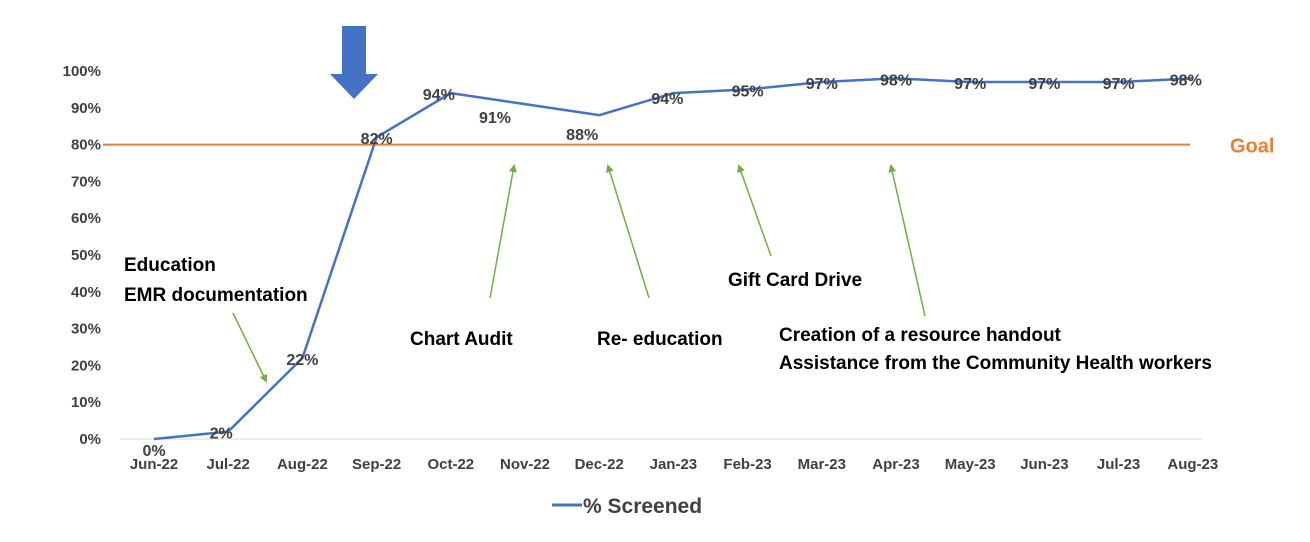  What do you see at coordinates (1044, 464) in the screenshot?
I see `x-tick-label: Jun-23` at bounding box center [1044, 464].